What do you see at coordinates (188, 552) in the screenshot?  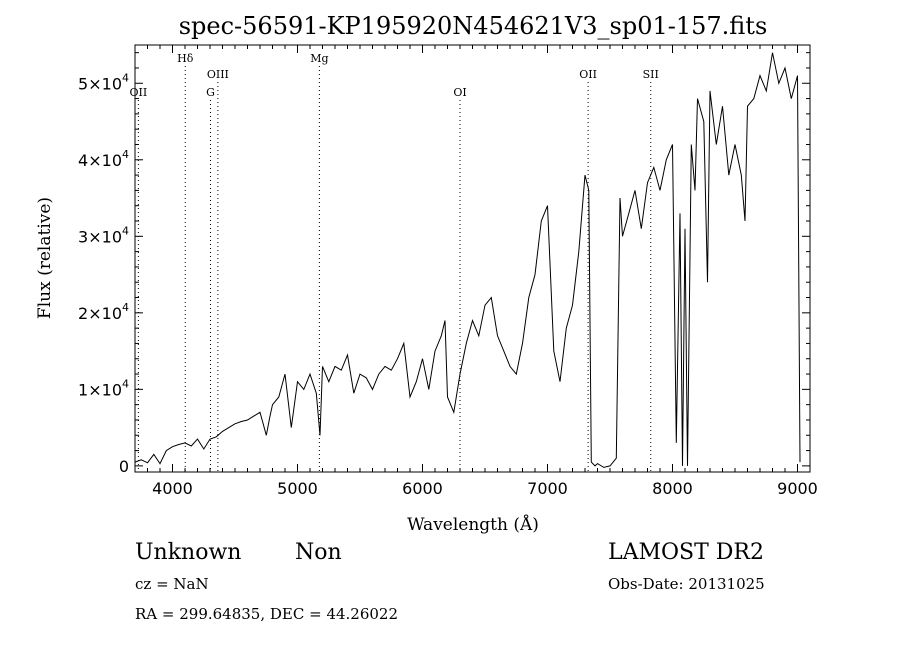 I see `class-label: Unknown` at bounding box center [188, 552].